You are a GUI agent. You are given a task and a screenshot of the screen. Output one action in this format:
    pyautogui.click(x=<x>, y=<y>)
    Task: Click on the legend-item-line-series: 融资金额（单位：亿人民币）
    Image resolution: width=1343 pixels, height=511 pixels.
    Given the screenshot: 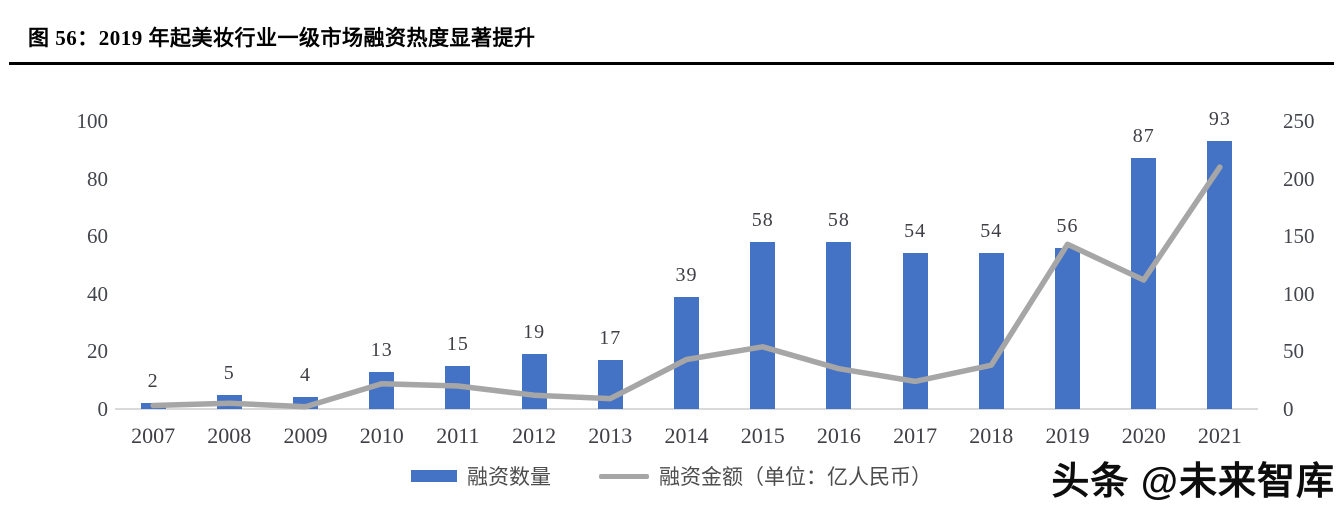 What is the action you would take?
    pyautogui.click(x=765, y=476)
    